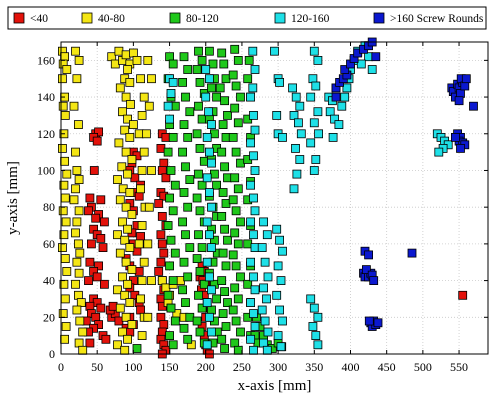  I want to click on legend-label: 80-120, so click(202, 19).